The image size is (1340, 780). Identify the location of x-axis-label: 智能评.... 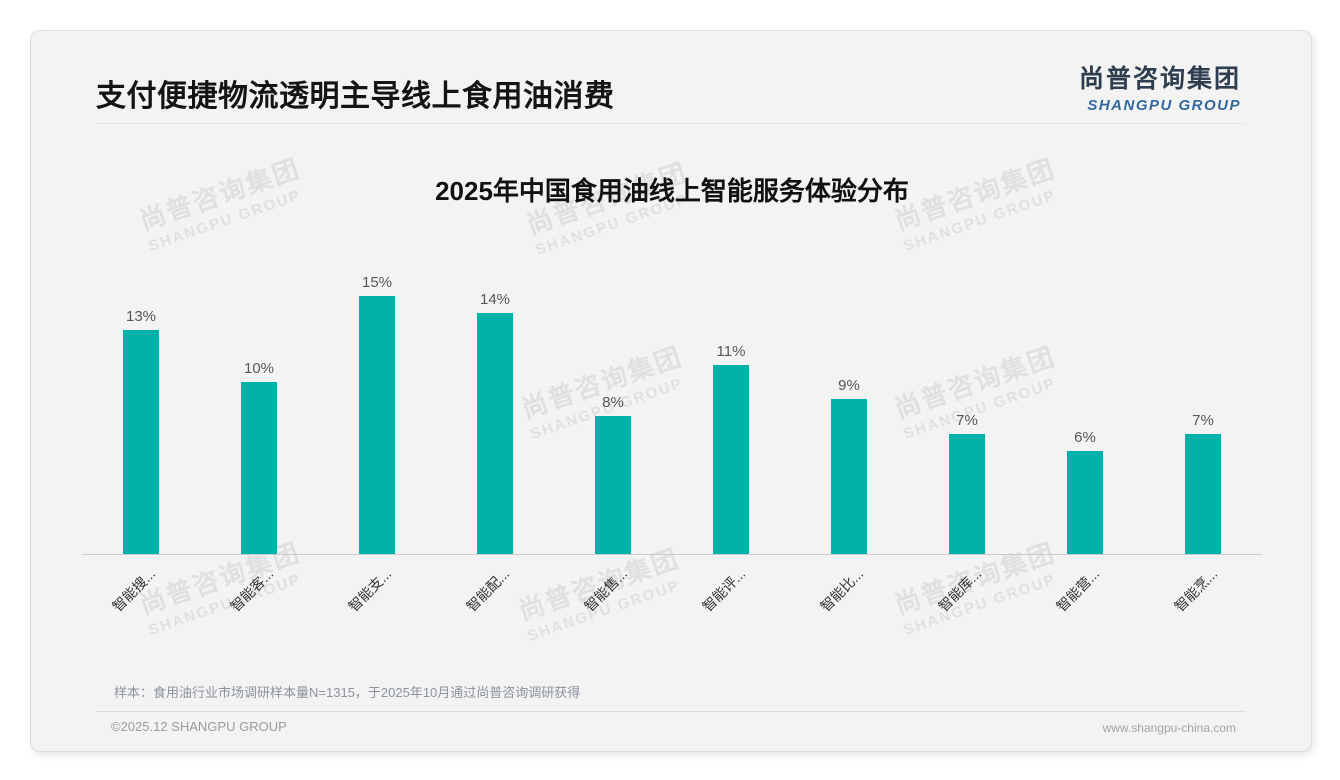
(724, 590).